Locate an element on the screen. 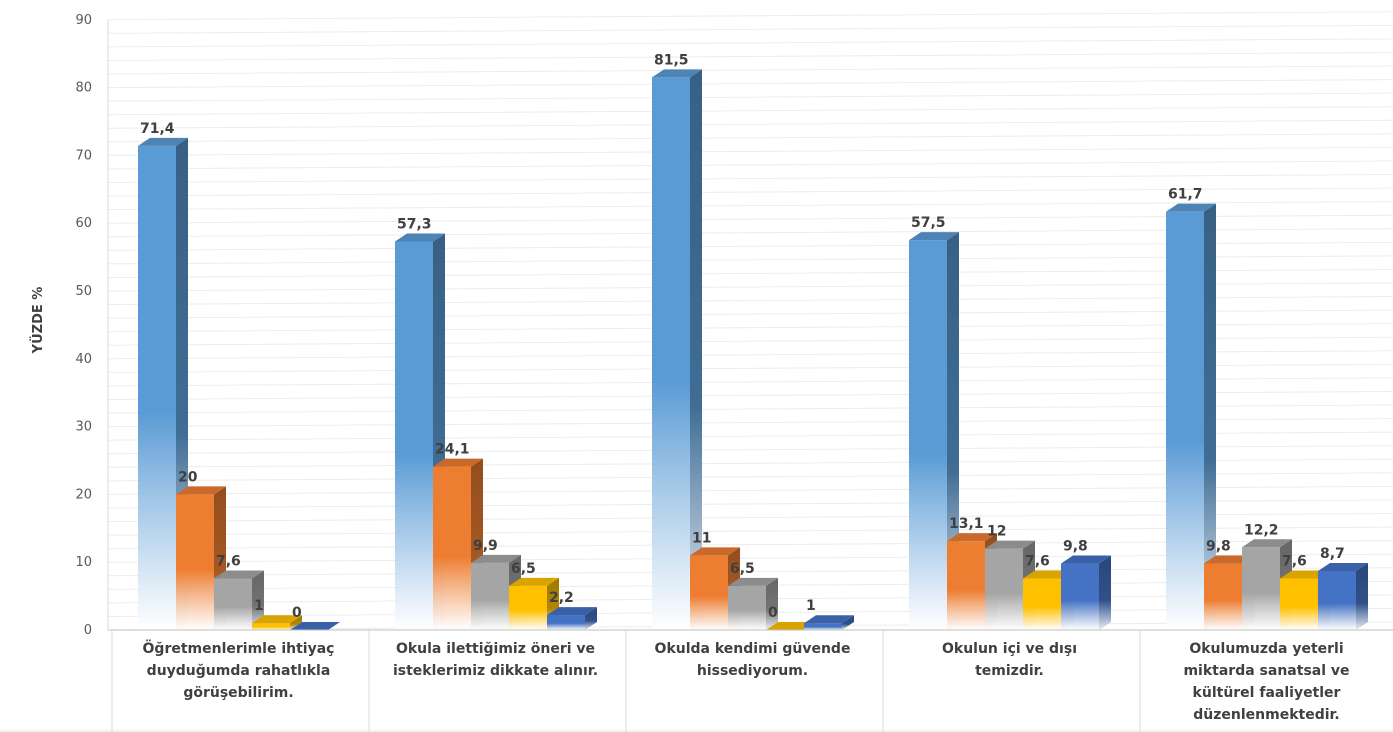  data-label: 81,5 is located at coordinates (671, 60).